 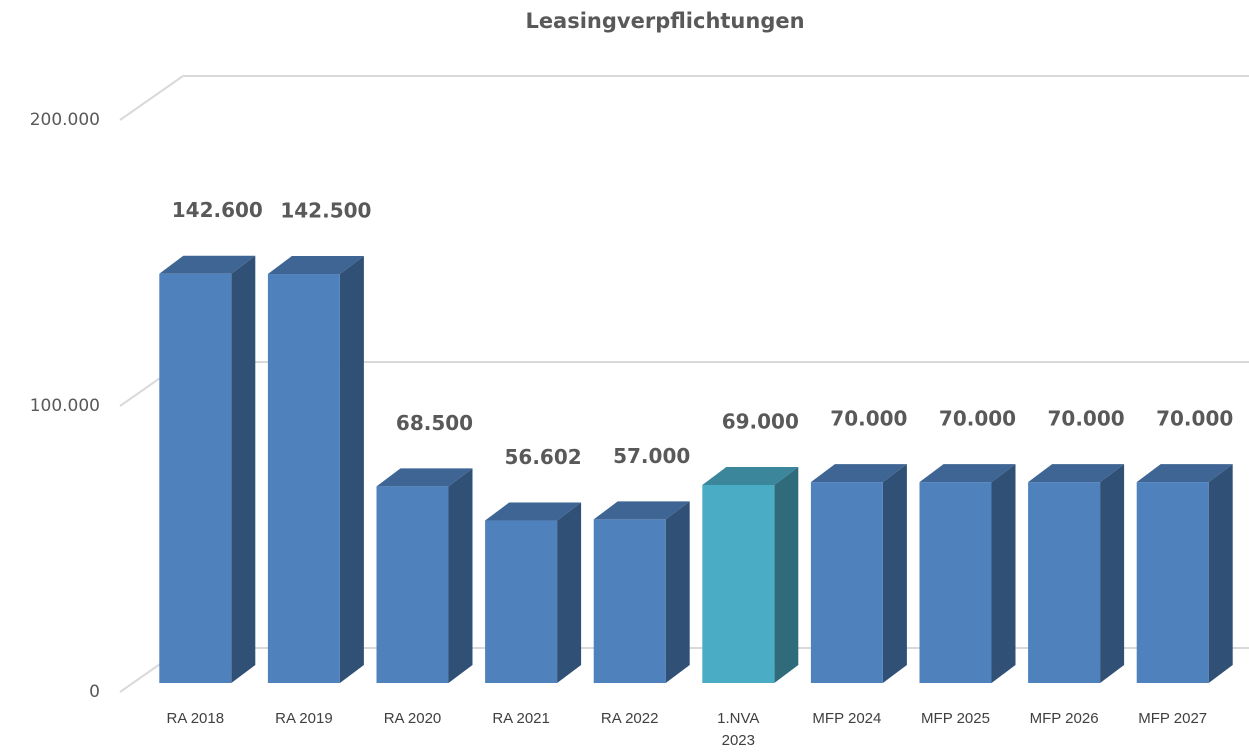 What do you see at coordinates (738, 729) in the screenshot?
I see `x-tick-label: 1.NVA 2023` at bounding box center [738, 729].